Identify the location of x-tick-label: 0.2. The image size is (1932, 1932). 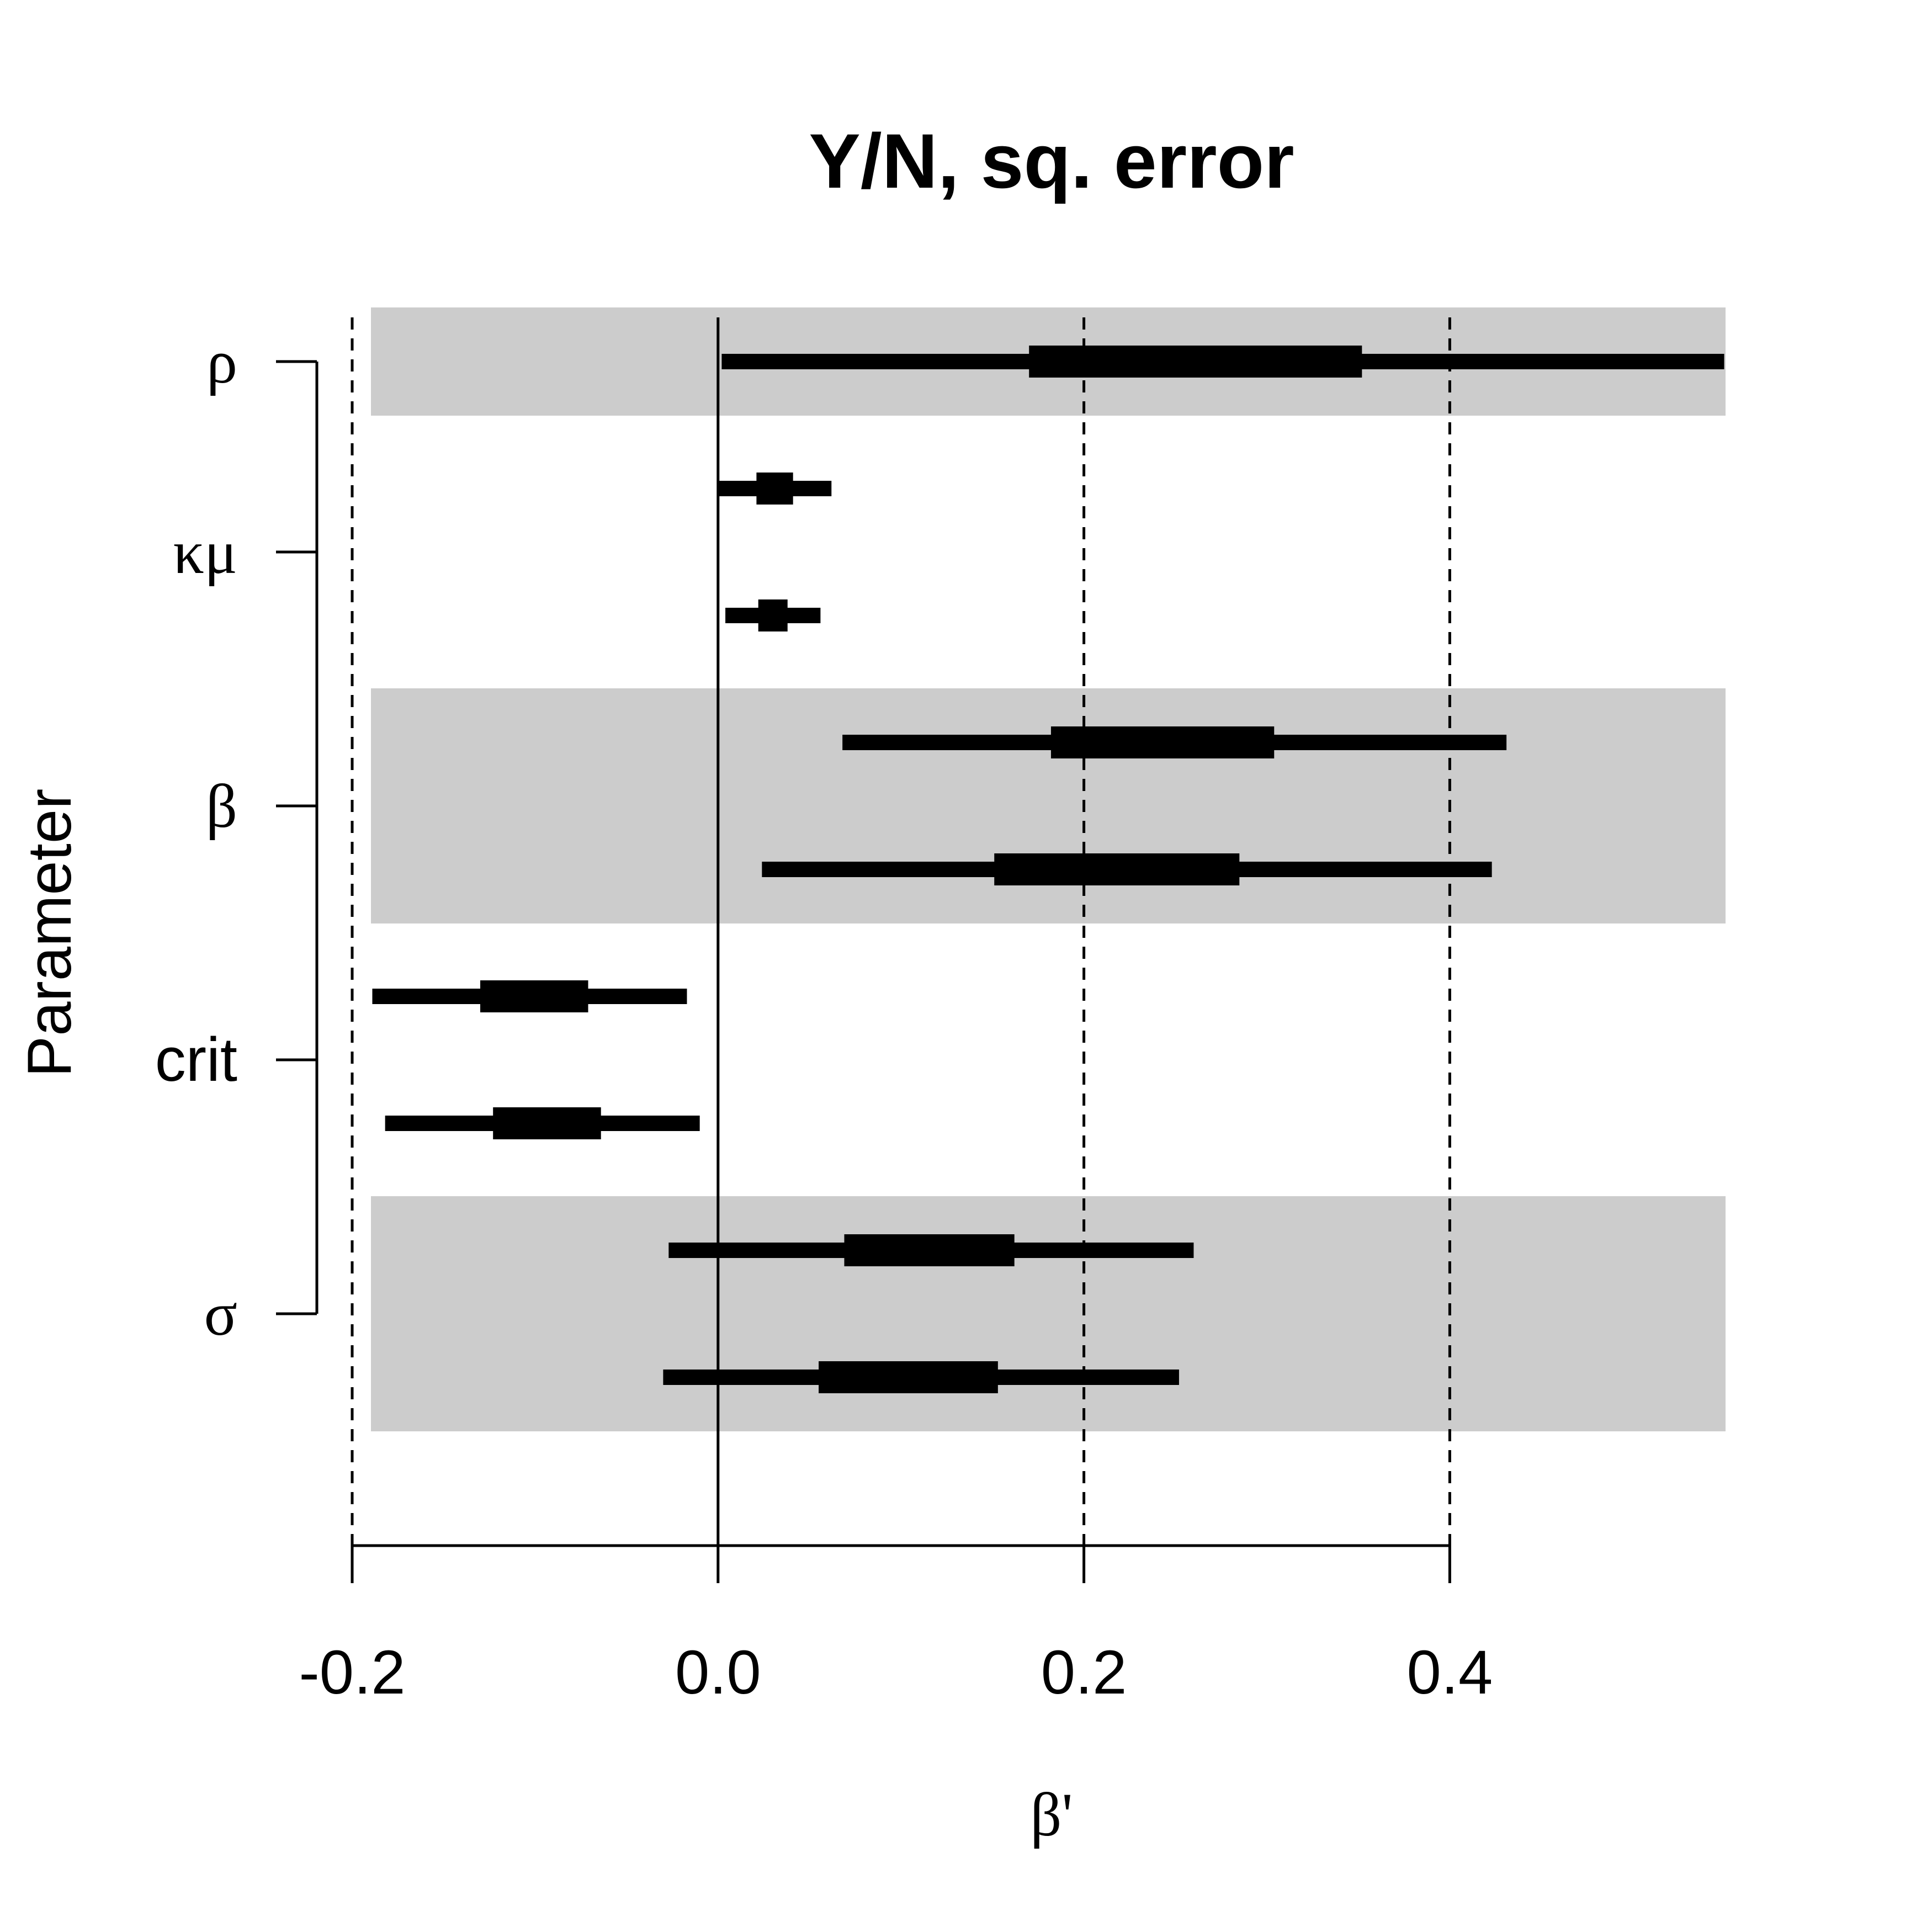
(1084, 1672).